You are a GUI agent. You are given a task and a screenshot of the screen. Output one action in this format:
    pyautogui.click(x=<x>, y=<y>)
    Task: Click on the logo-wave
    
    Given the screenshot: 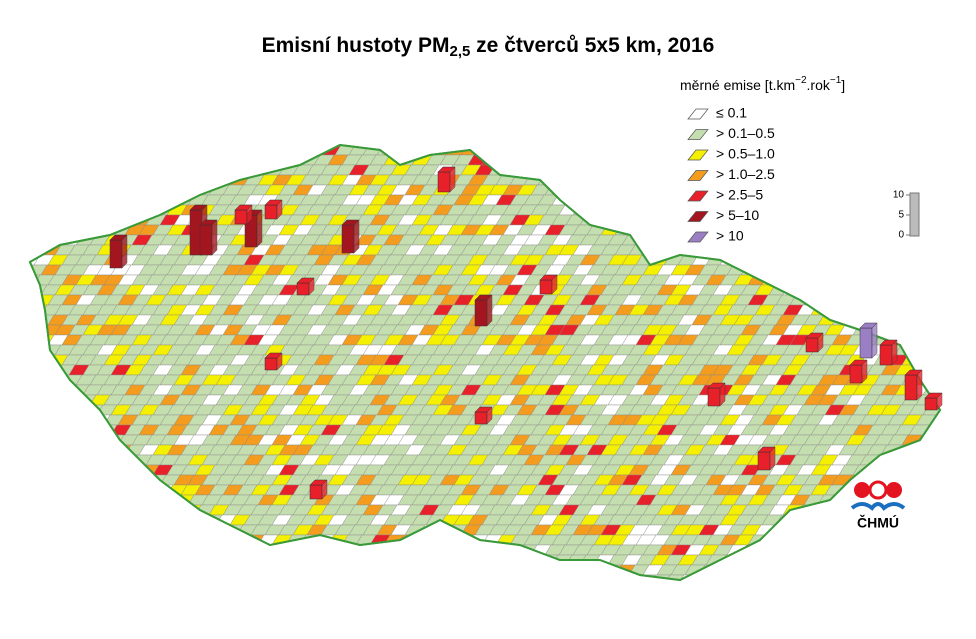 What is the action you would take?
    pyautogui.click(x=878, y=506)
    